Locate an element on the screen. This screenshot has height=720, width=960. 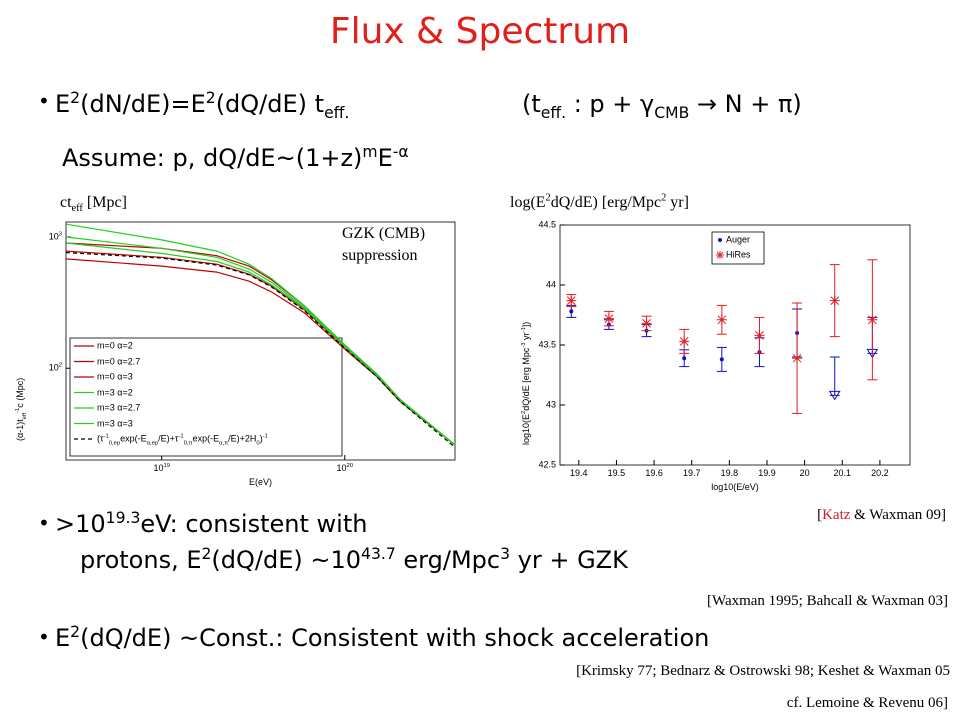
legend-label: m=3 α=2.7 is located at coordinates (119, 407).